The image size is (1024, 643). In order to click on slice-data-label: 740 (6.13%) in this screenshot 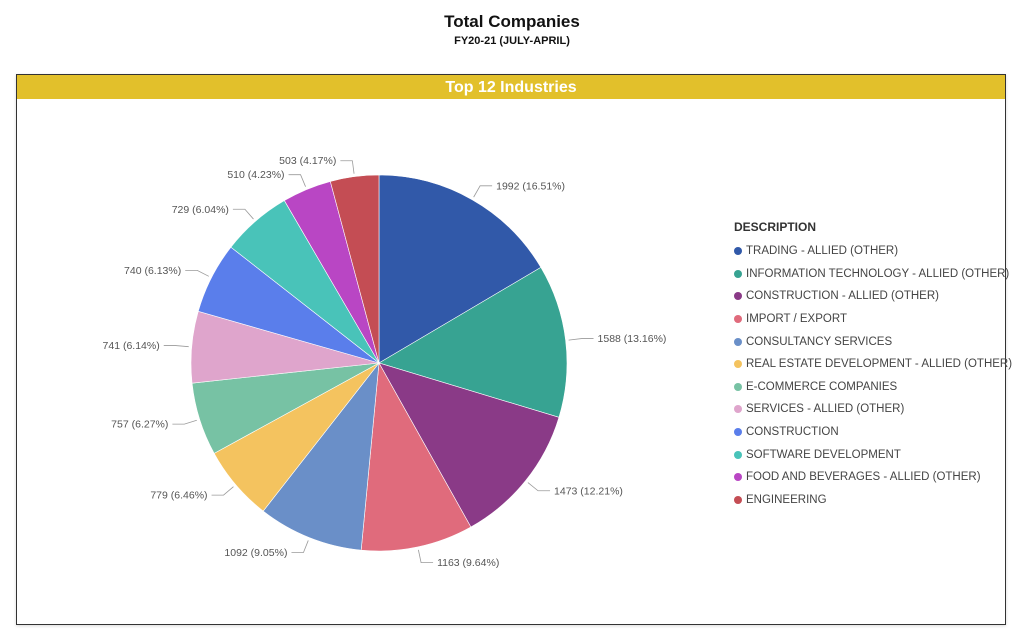, I will do `click(152, 271)`.